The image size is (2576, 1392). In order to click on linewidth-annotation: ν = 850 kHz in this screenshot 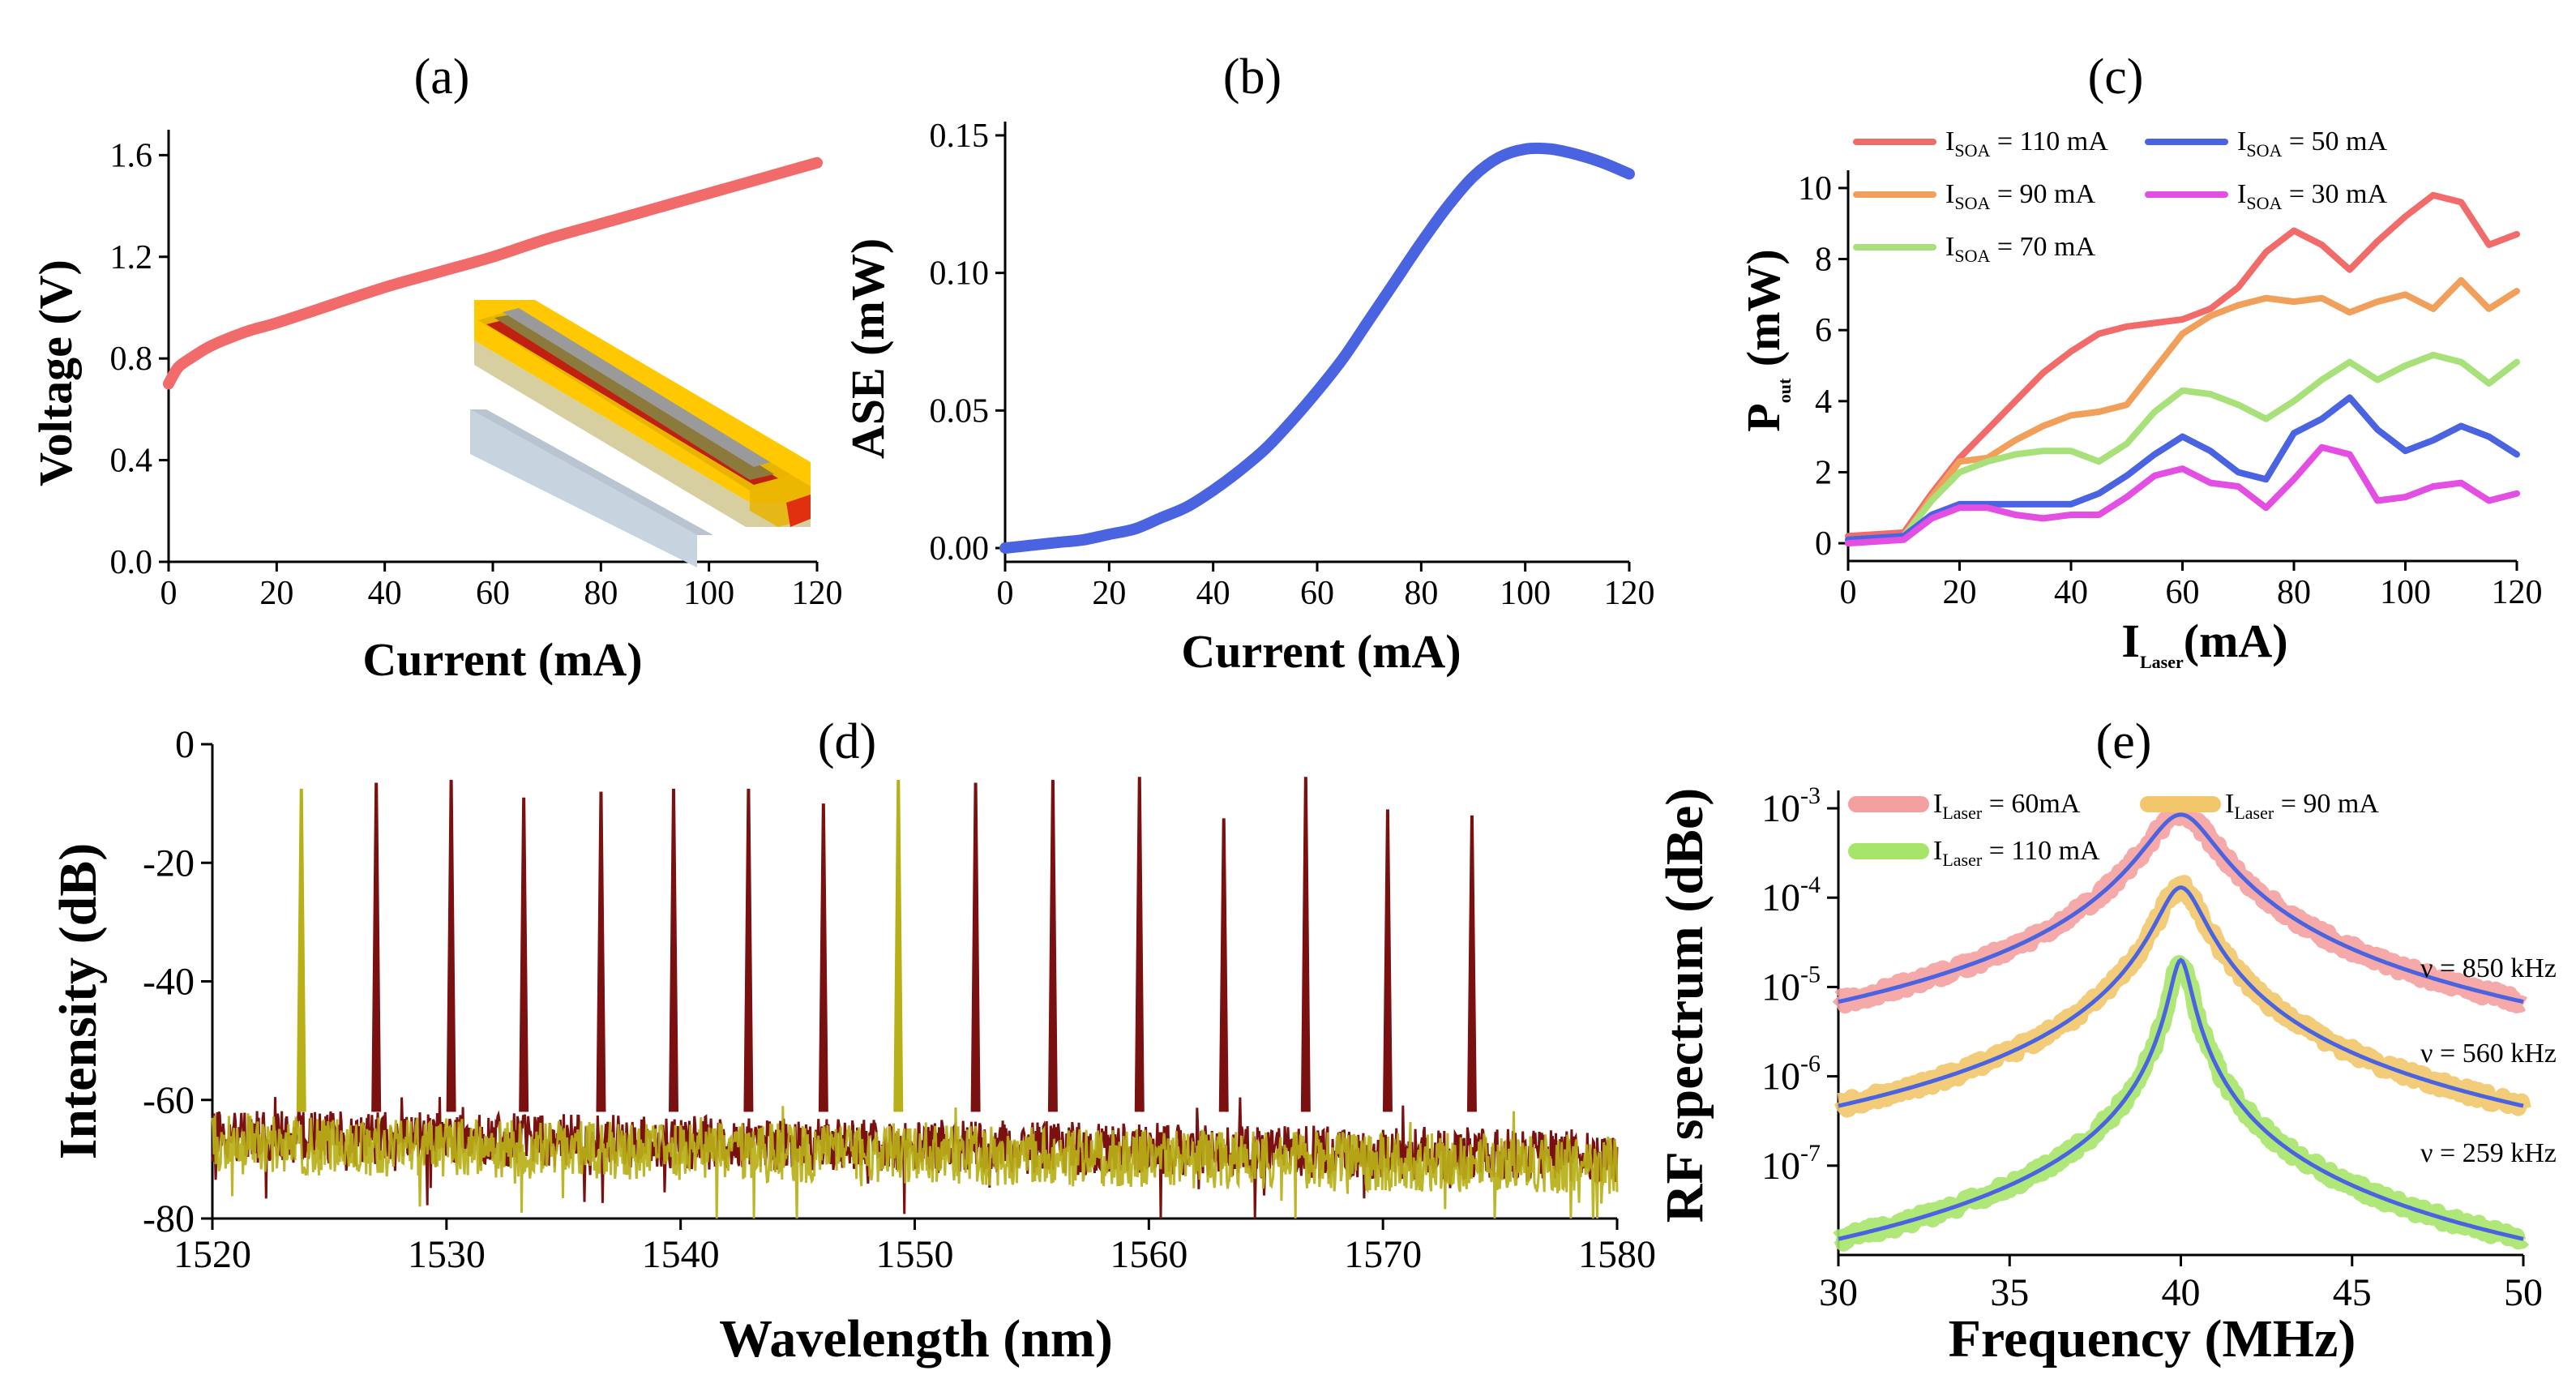, I will do `click(2488, 968)`.